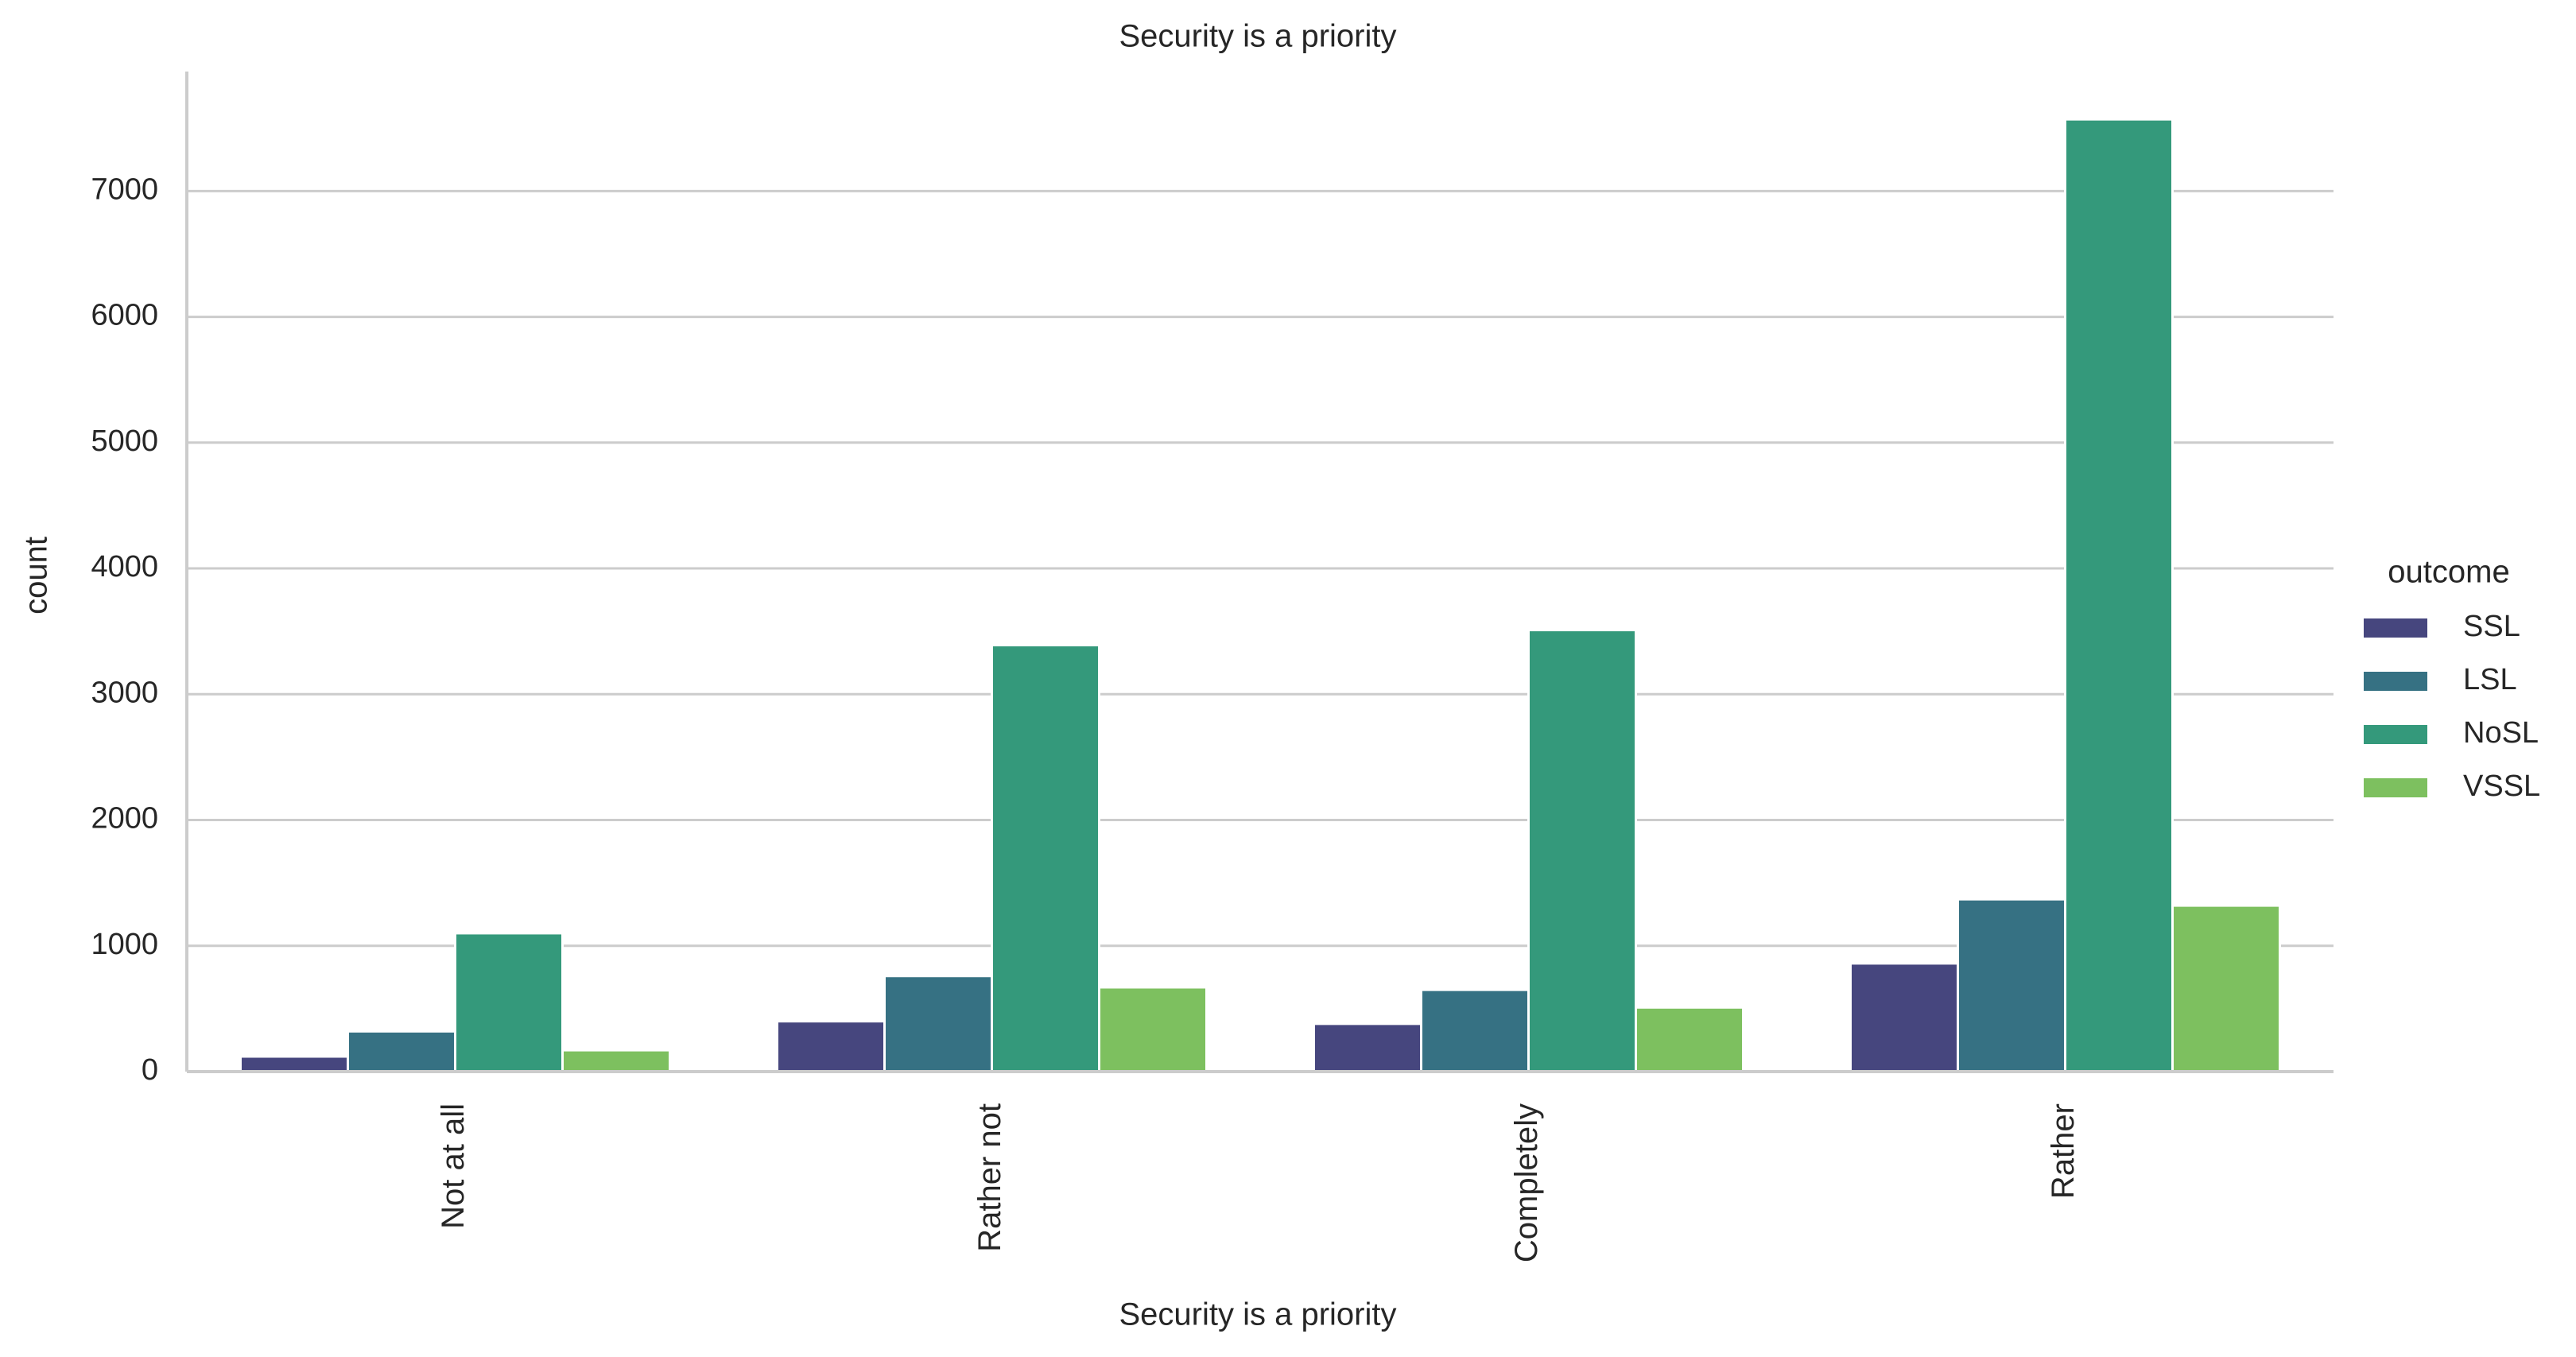  Describe the element at coordinates (402, 1051) in the screenshot. I see `bar-lsl-not-at-all` at that location.